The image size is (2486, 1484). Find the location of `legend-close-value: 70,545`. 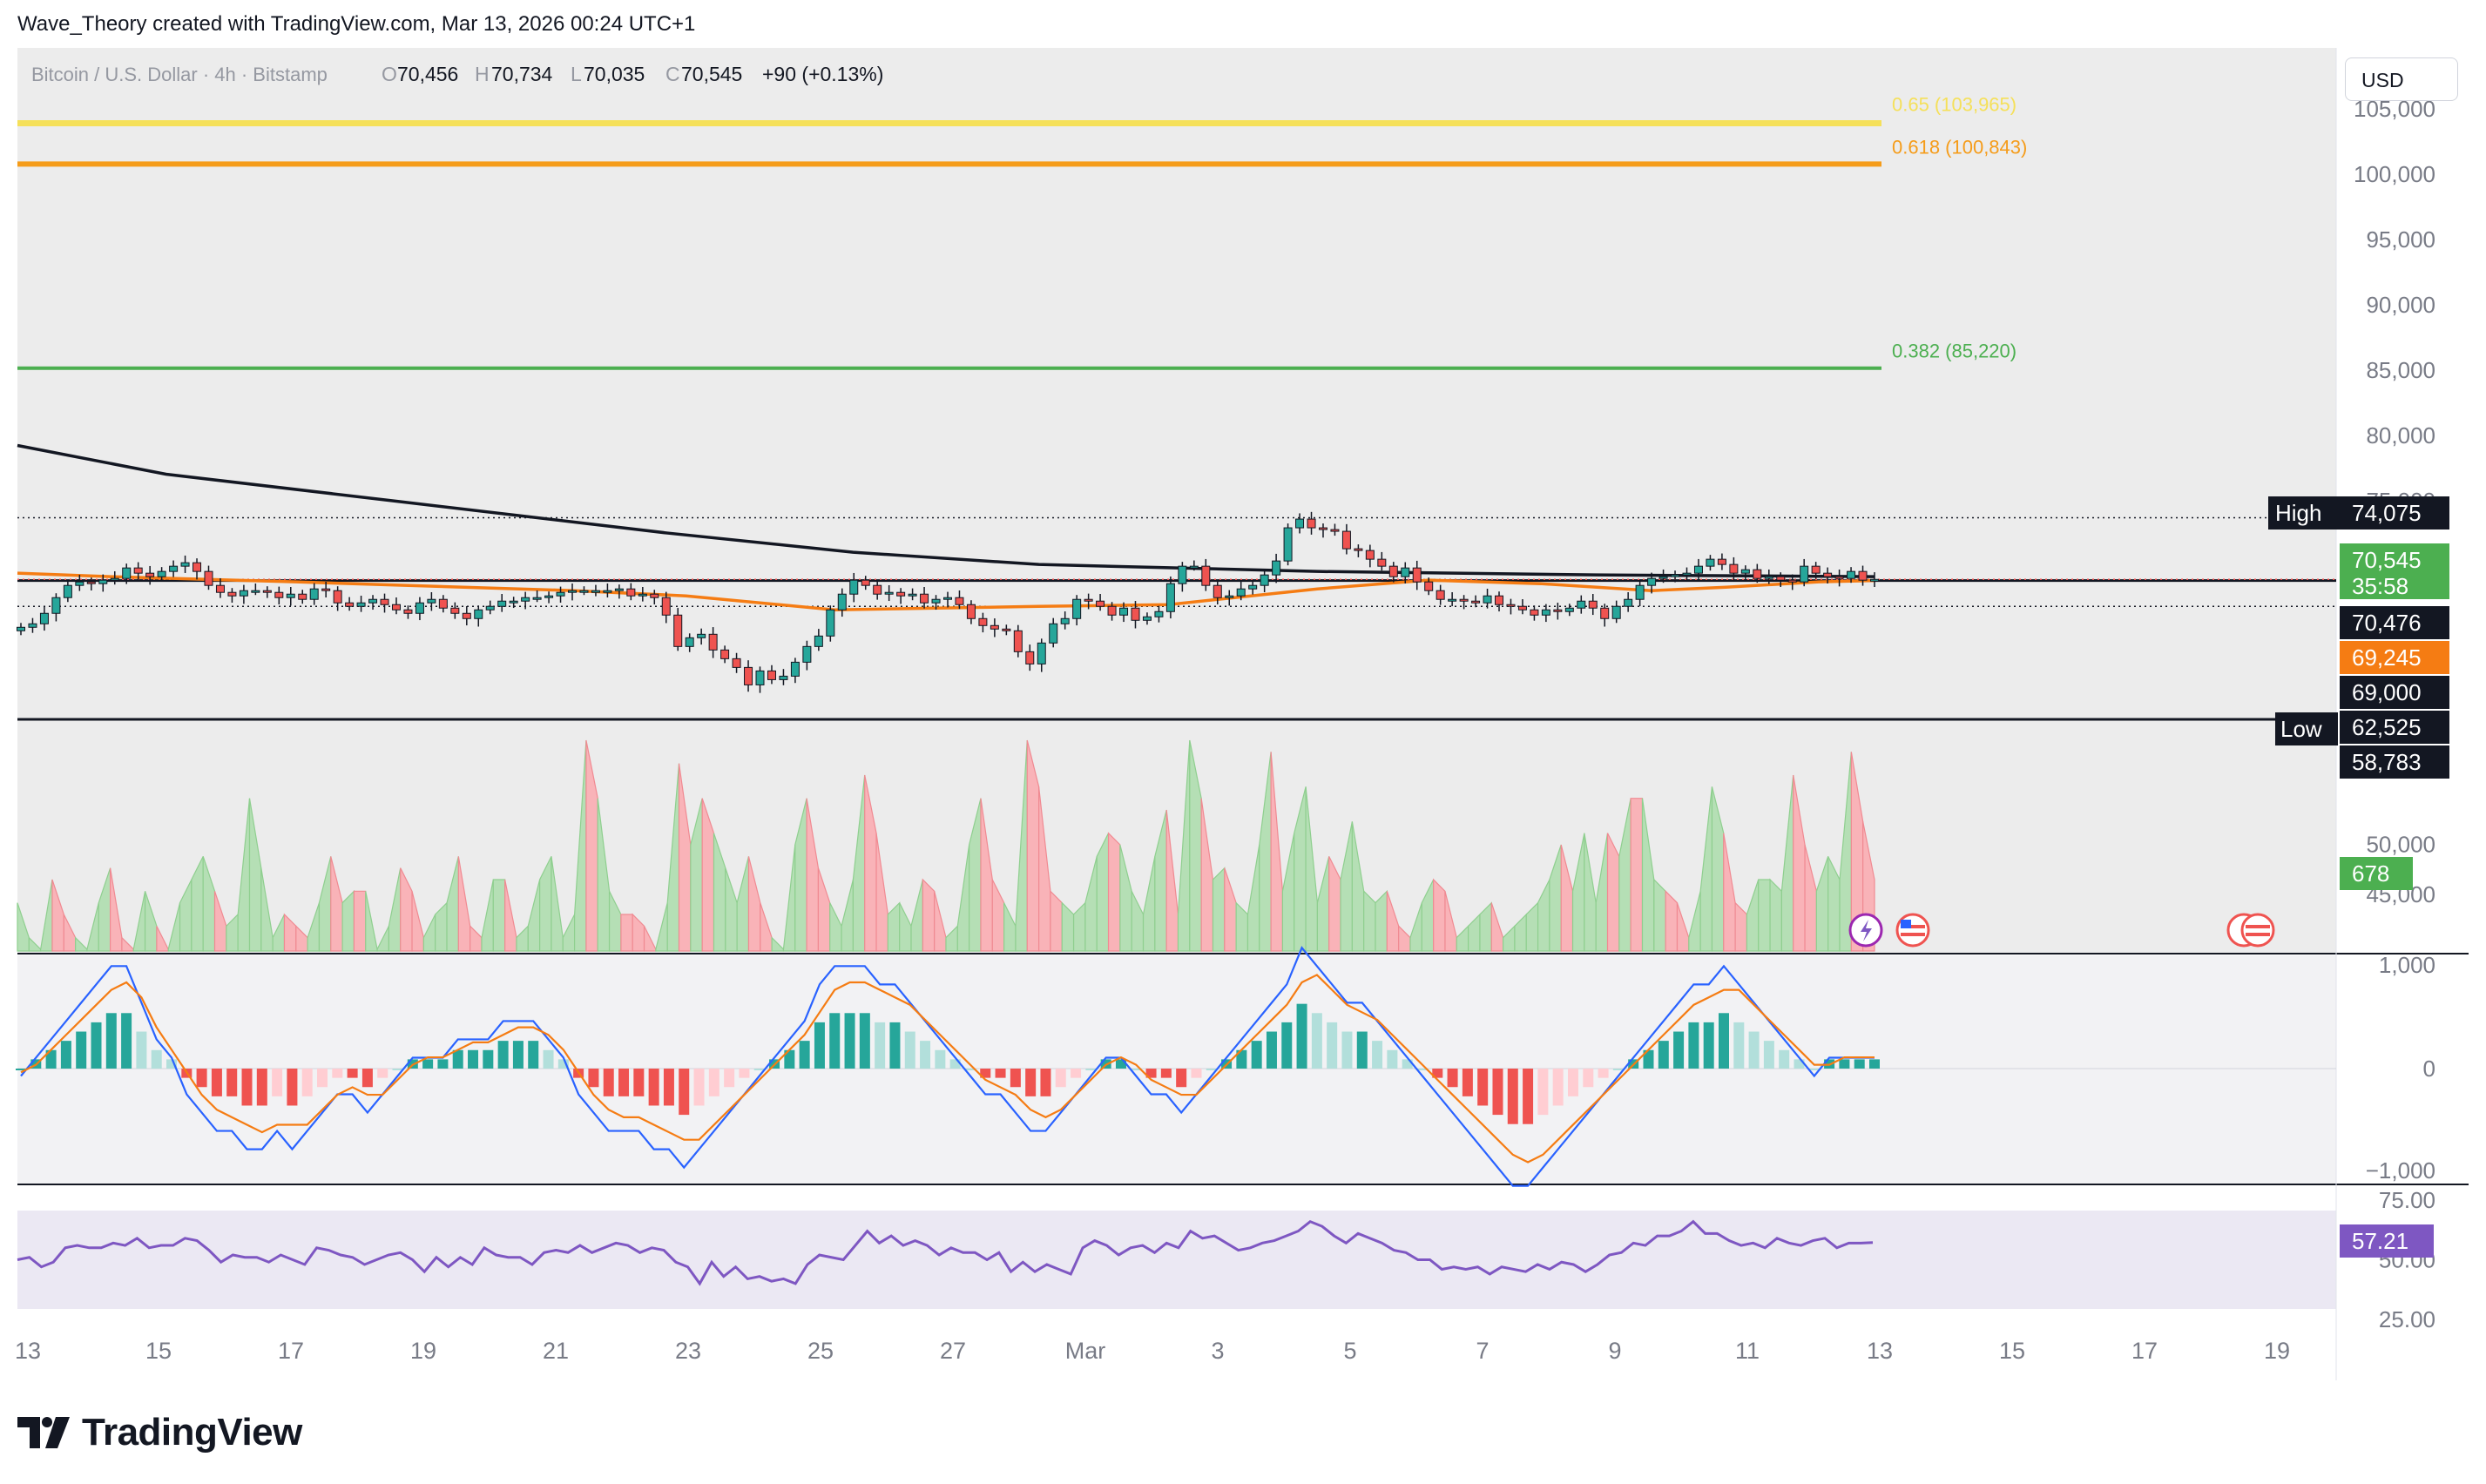

legend-close-value: 70,545 is located at coordinates (711, 74).